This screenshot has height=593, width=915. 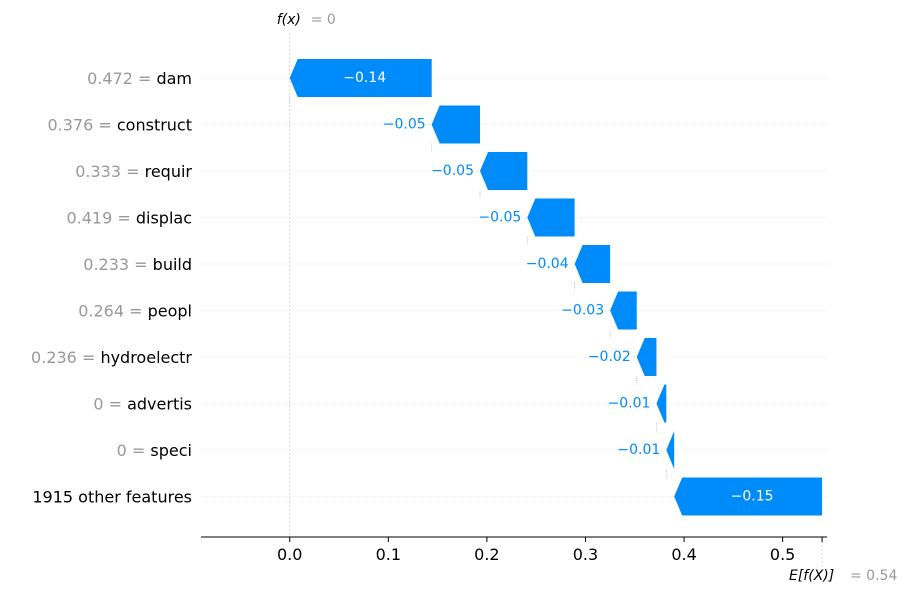 I want to click on contribution-label-6: −0.03, so click(x=582, y=311).